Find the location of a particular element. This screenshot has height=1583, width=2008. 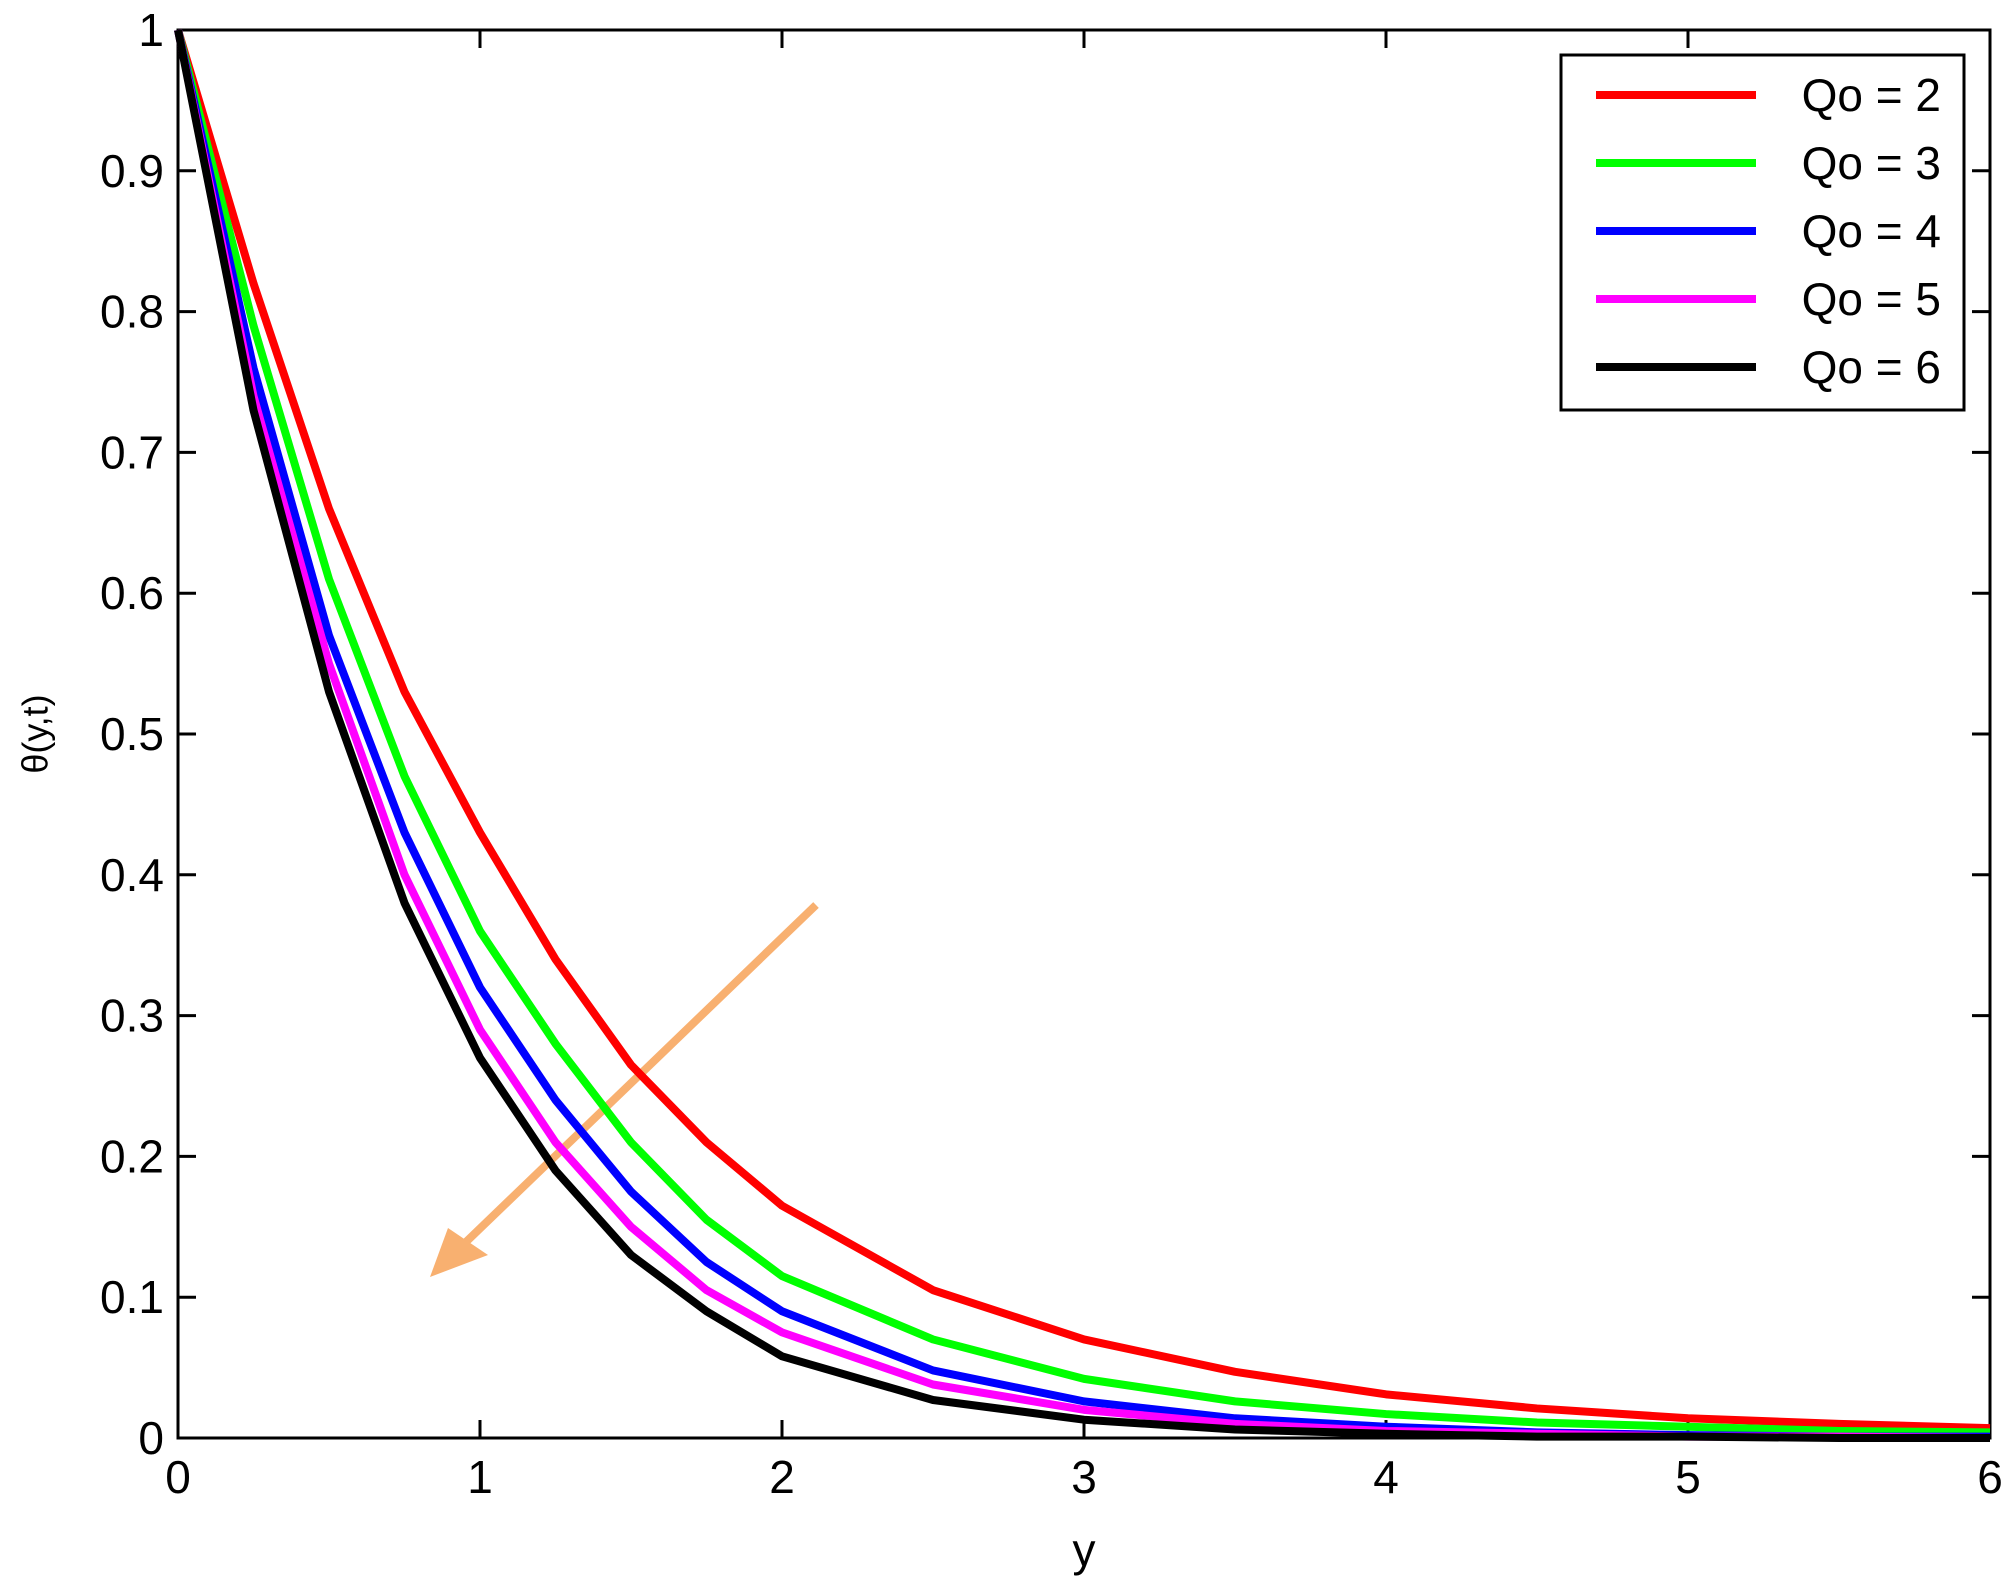

y-tick-label: 0.7 is located at coordinates (132, 452).